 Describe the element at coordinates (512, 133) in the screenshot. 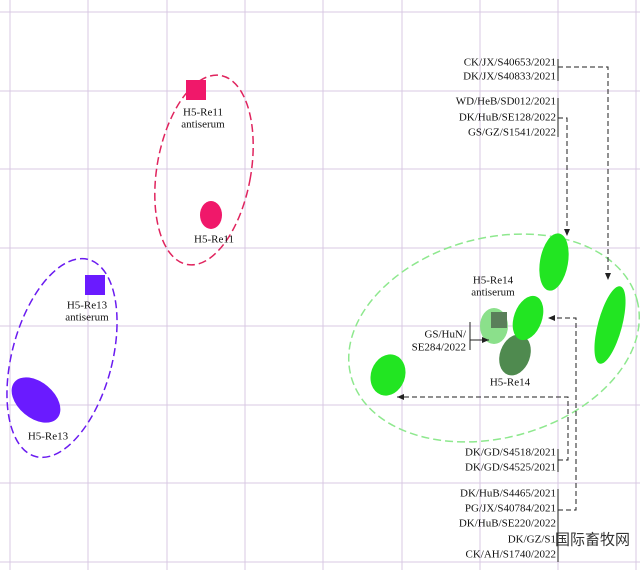

I see `strain-label: GS/GZ/S1541/2022` at that location.